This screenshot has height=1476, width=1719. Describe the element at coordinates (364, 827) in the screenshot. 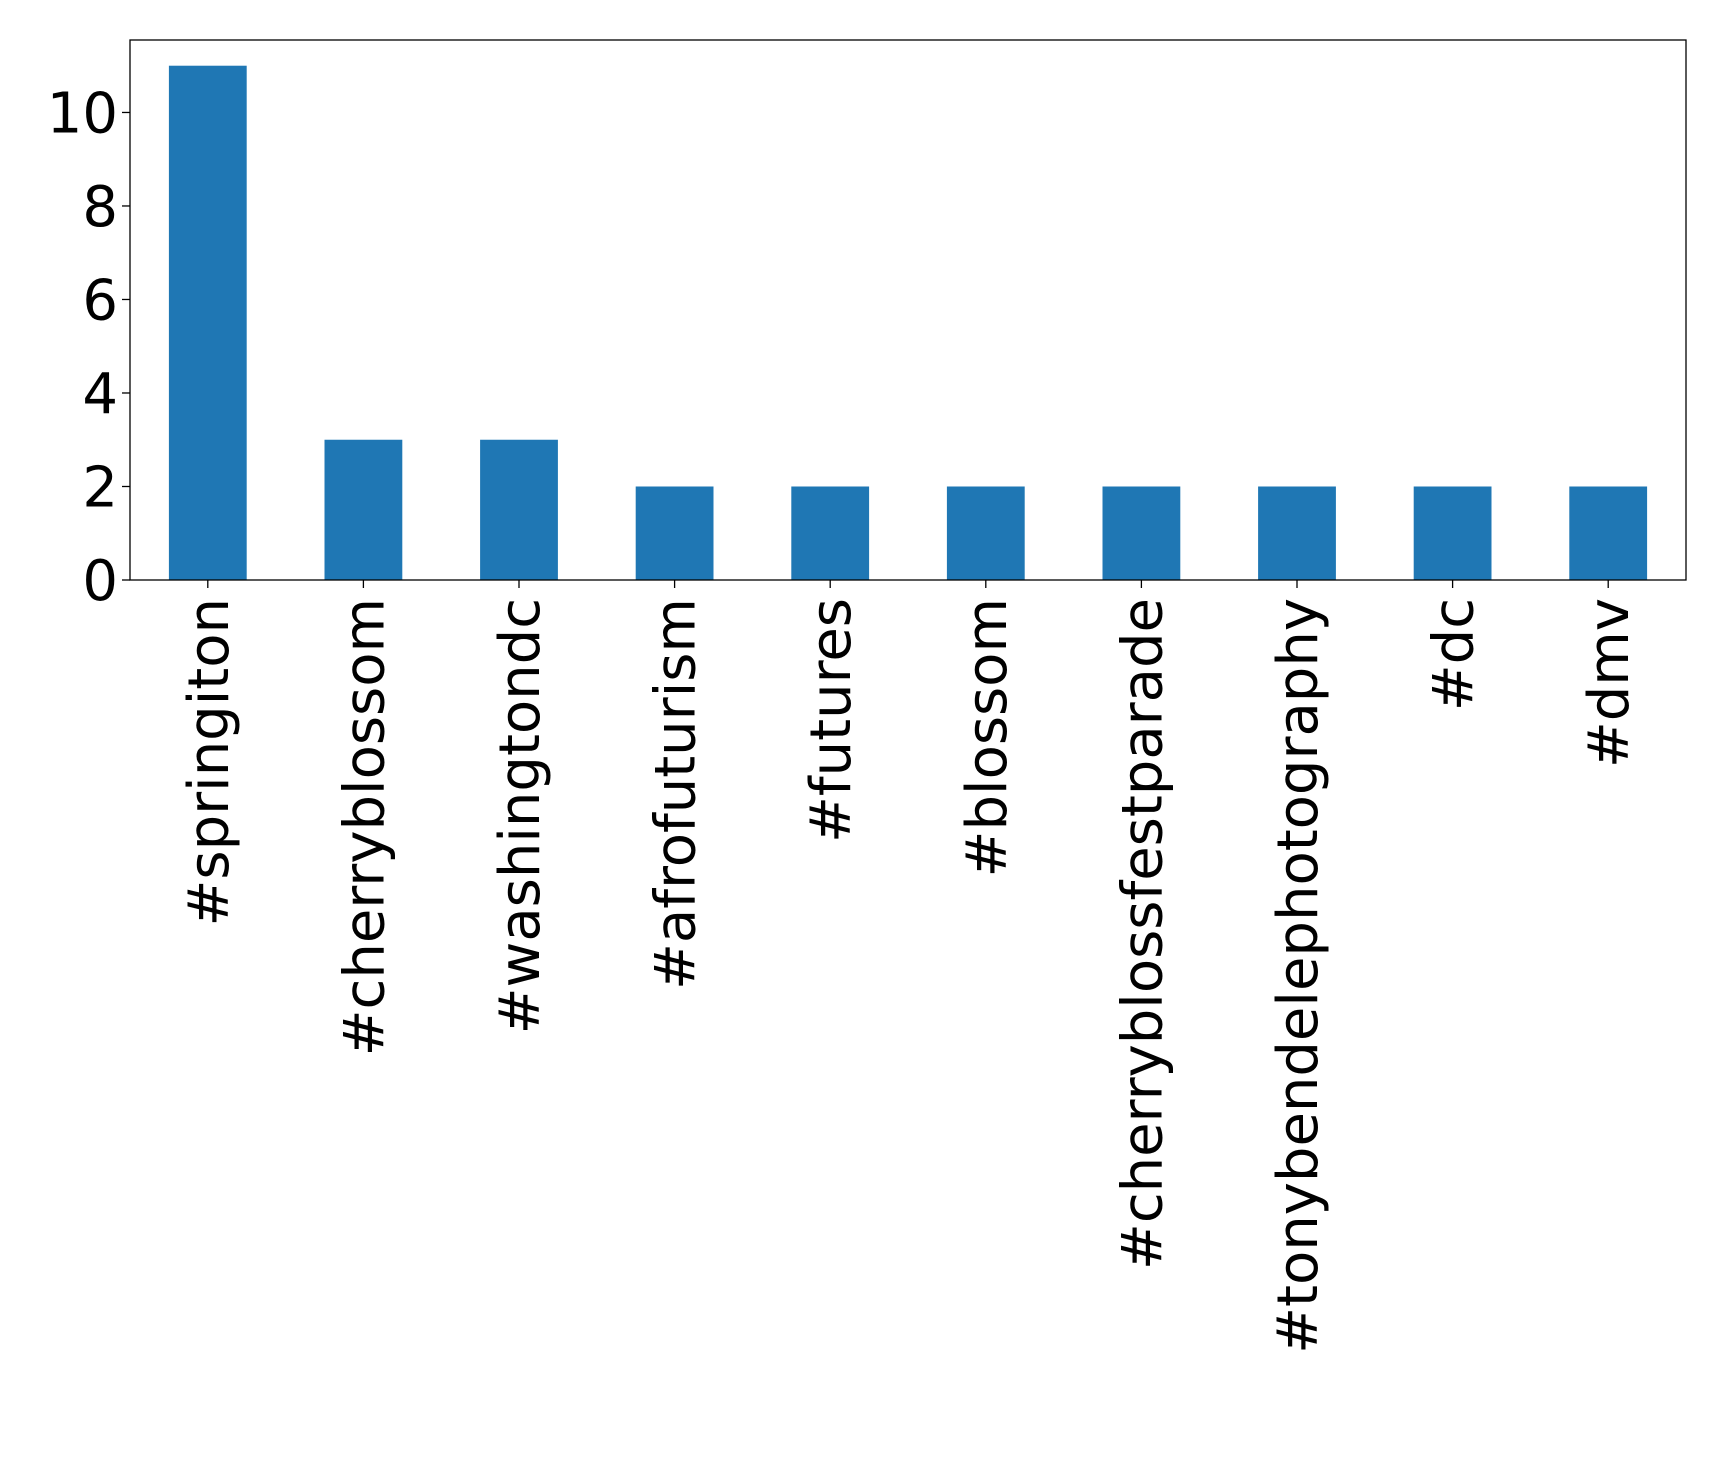

I see `x-tick-label: #cherryblossom` at that location.